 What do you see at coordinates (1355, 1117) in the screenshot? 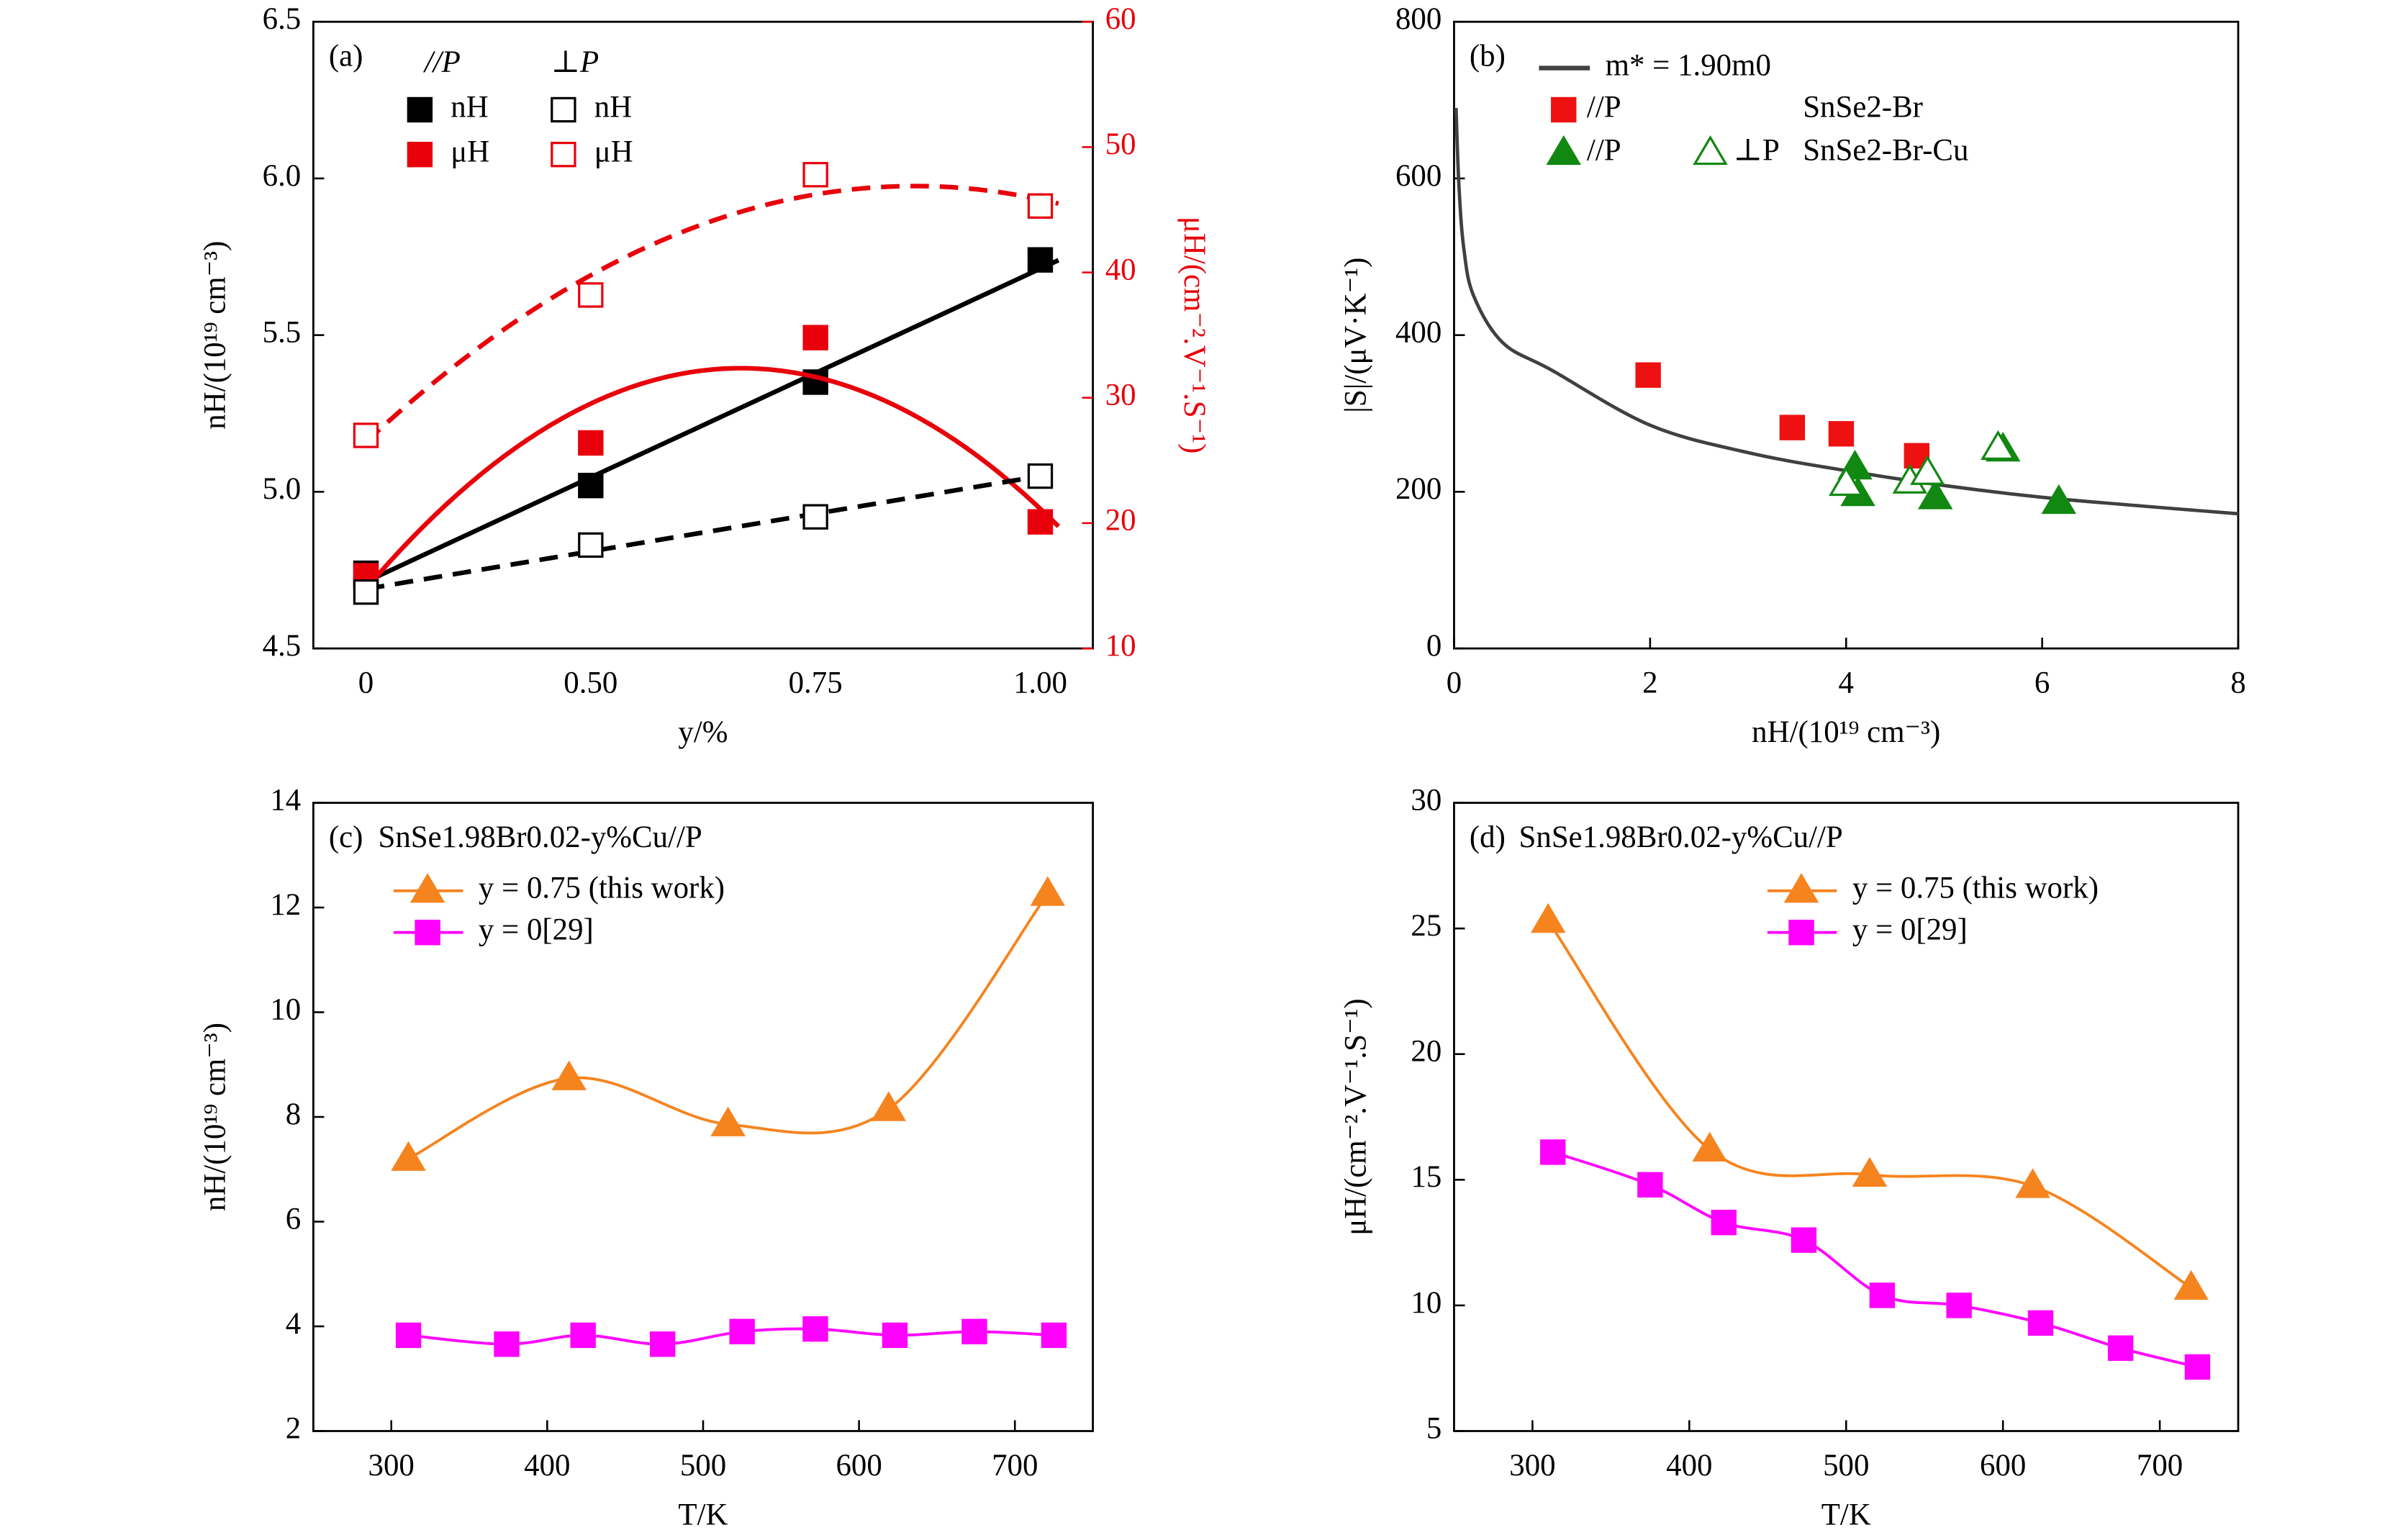
I see `y-axis-label: μH/(cm⁻².V⁻¹.S⁻¹)` at bounding box center [1355, 1117].